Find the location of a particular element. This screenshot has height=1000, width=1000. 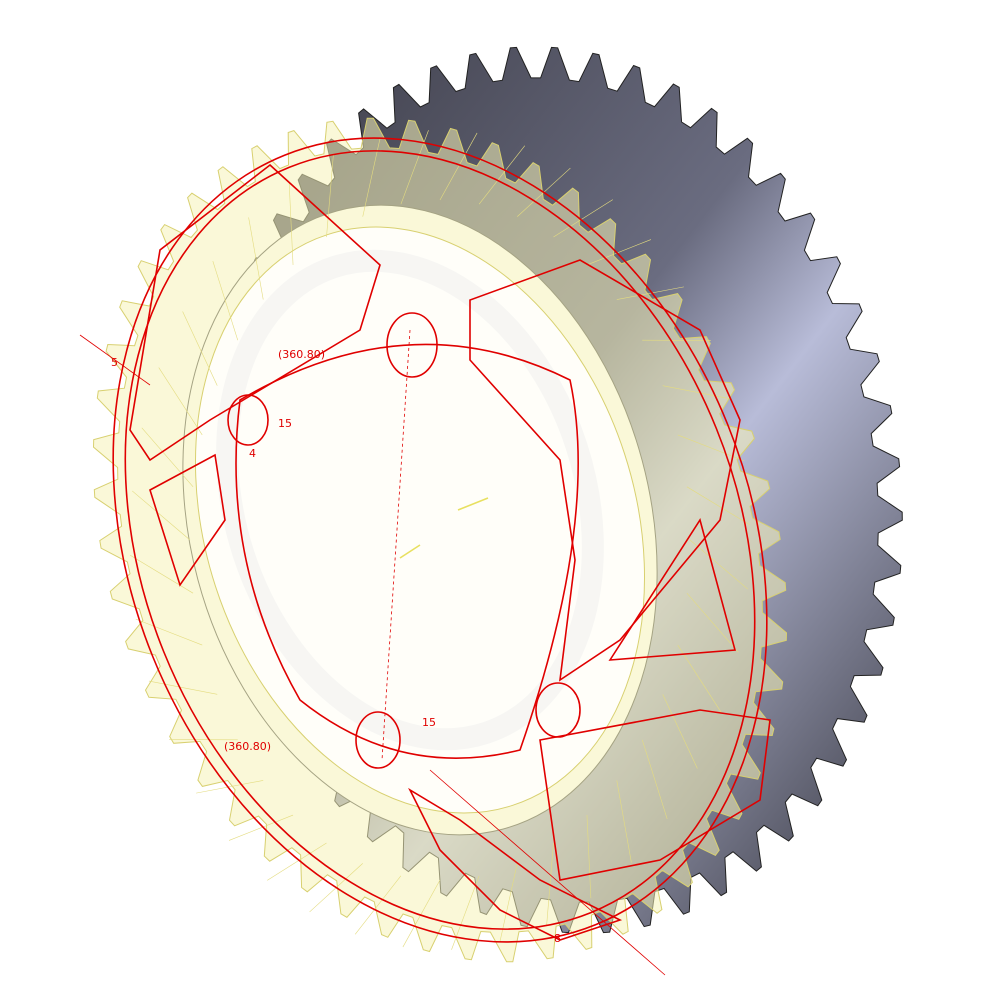

sketch-inner is located at coordinates (407, 551).